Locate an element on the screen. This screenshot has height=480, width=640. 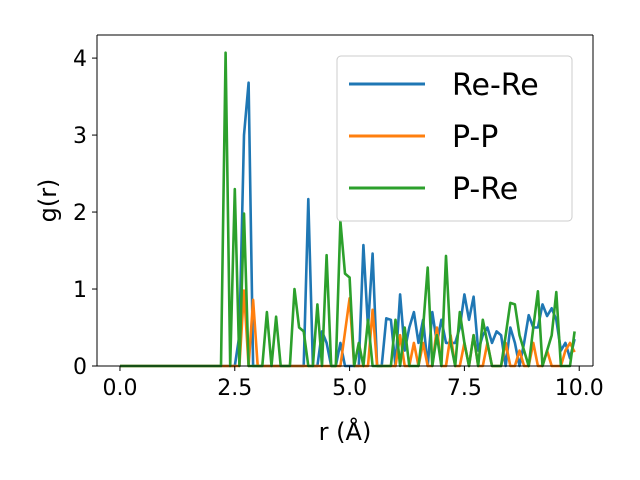
legend-label-re-re: Re-Re is located at coordinates (495, 85).